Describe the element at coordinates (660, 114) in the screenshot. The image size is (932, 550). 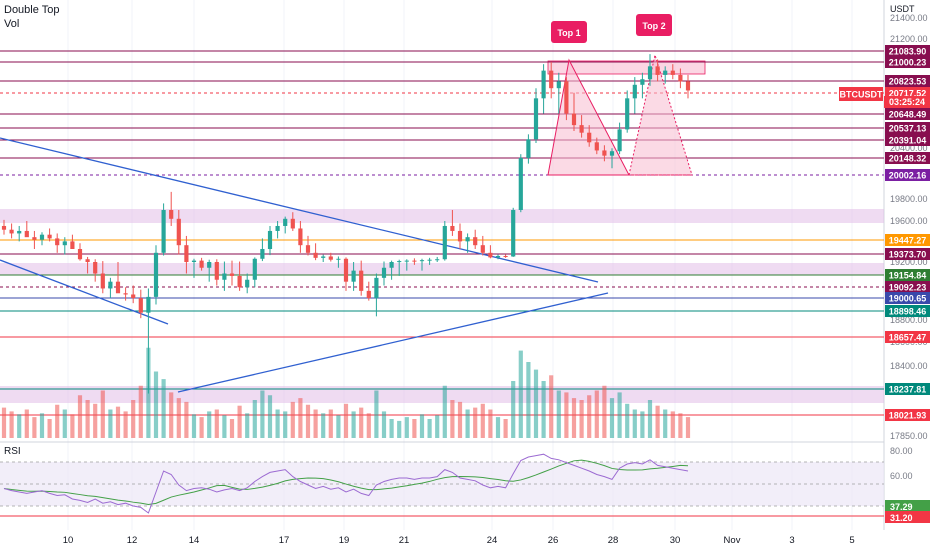
I see `top2-triangle` at that location.